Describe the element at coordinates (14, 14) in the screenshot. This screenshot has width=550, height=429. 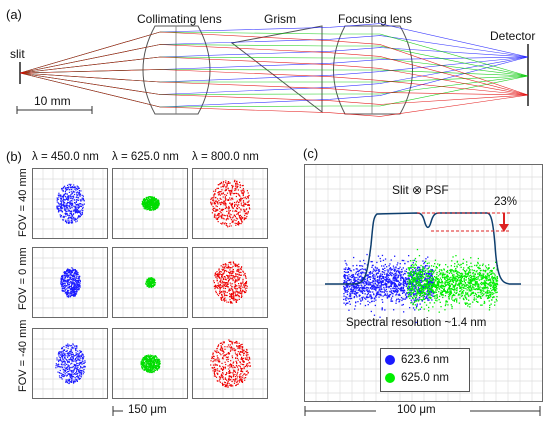
I see `panel-a-tag: (a)` at that location.